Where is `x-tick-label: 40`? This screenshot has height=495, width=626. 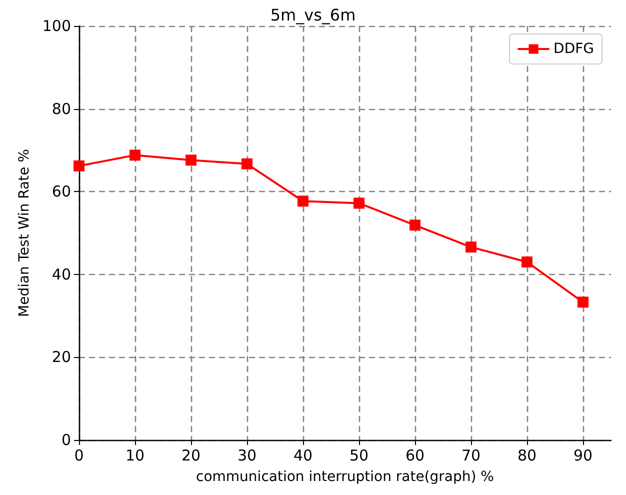
x-tick-label: 40 is located at coordinates (303, 455).